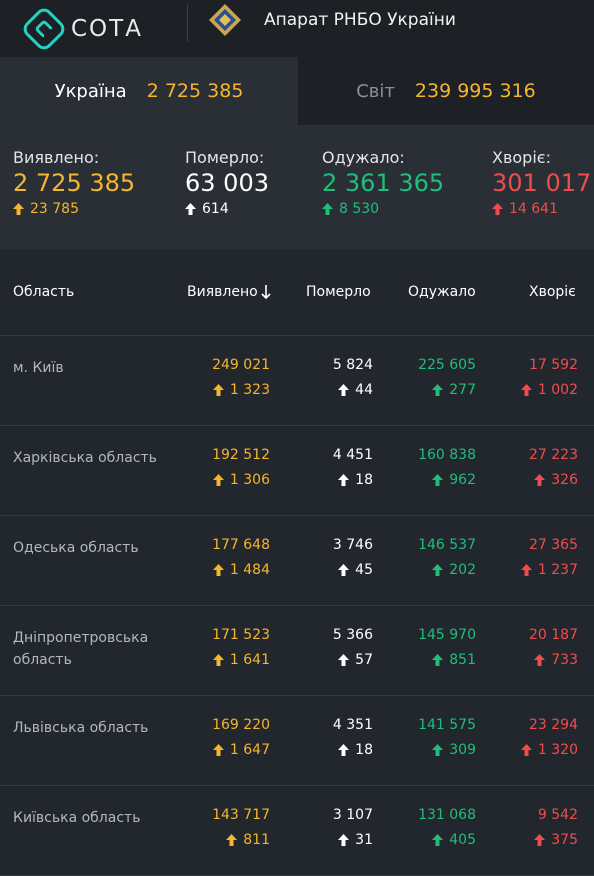 Image resolution: width=594 pixels, height=876 pixels. Describe the element at coordinates (44, 292) in the screenshot. I see `col-header-region: Область` at that location.